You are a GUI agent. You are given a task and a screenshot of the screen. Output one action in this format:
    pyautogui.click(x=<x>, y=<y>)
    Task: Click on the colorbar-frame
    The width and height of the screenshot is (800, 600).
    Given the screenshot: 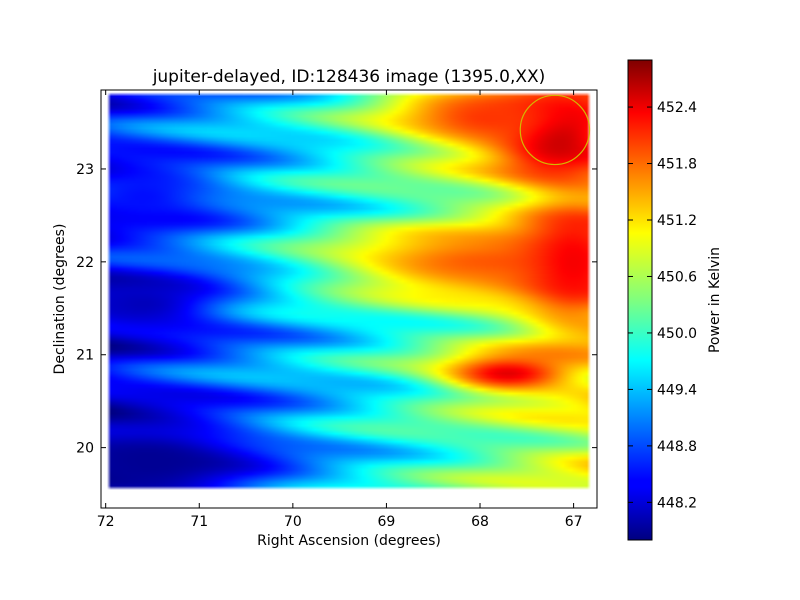 What is the action you would take?
    pyautogui.click(x=640, y=300)
    